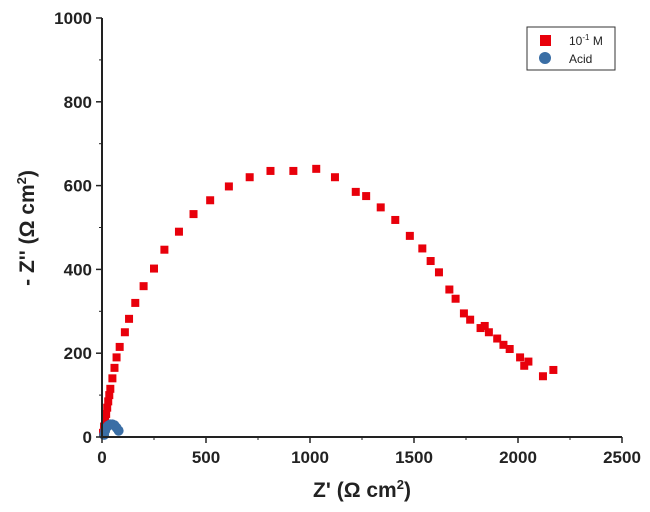  Describe the element at coordinates (622, 457) in the screenshot. I see `x-tick-label: 2500` at that location.